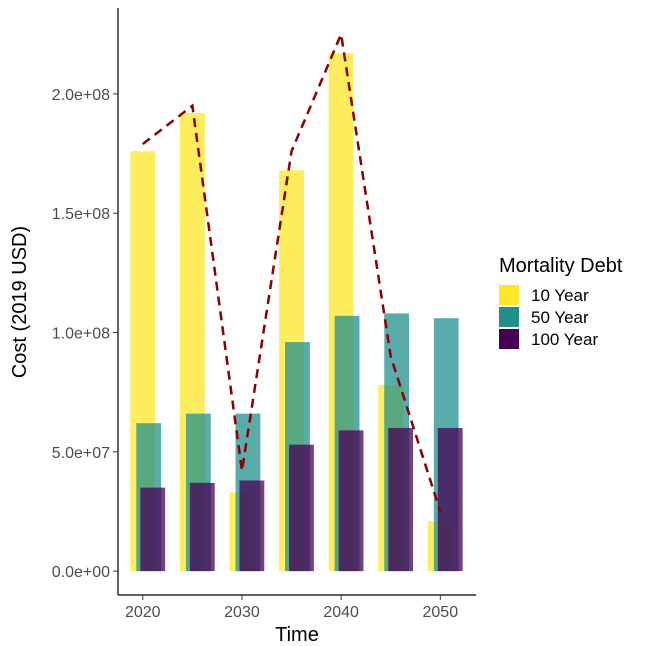  What do you see at coordinates (81, 453) in the screenshot?
I see `y-tick-label: 5.0e+07` at bounding box center [81, 453].